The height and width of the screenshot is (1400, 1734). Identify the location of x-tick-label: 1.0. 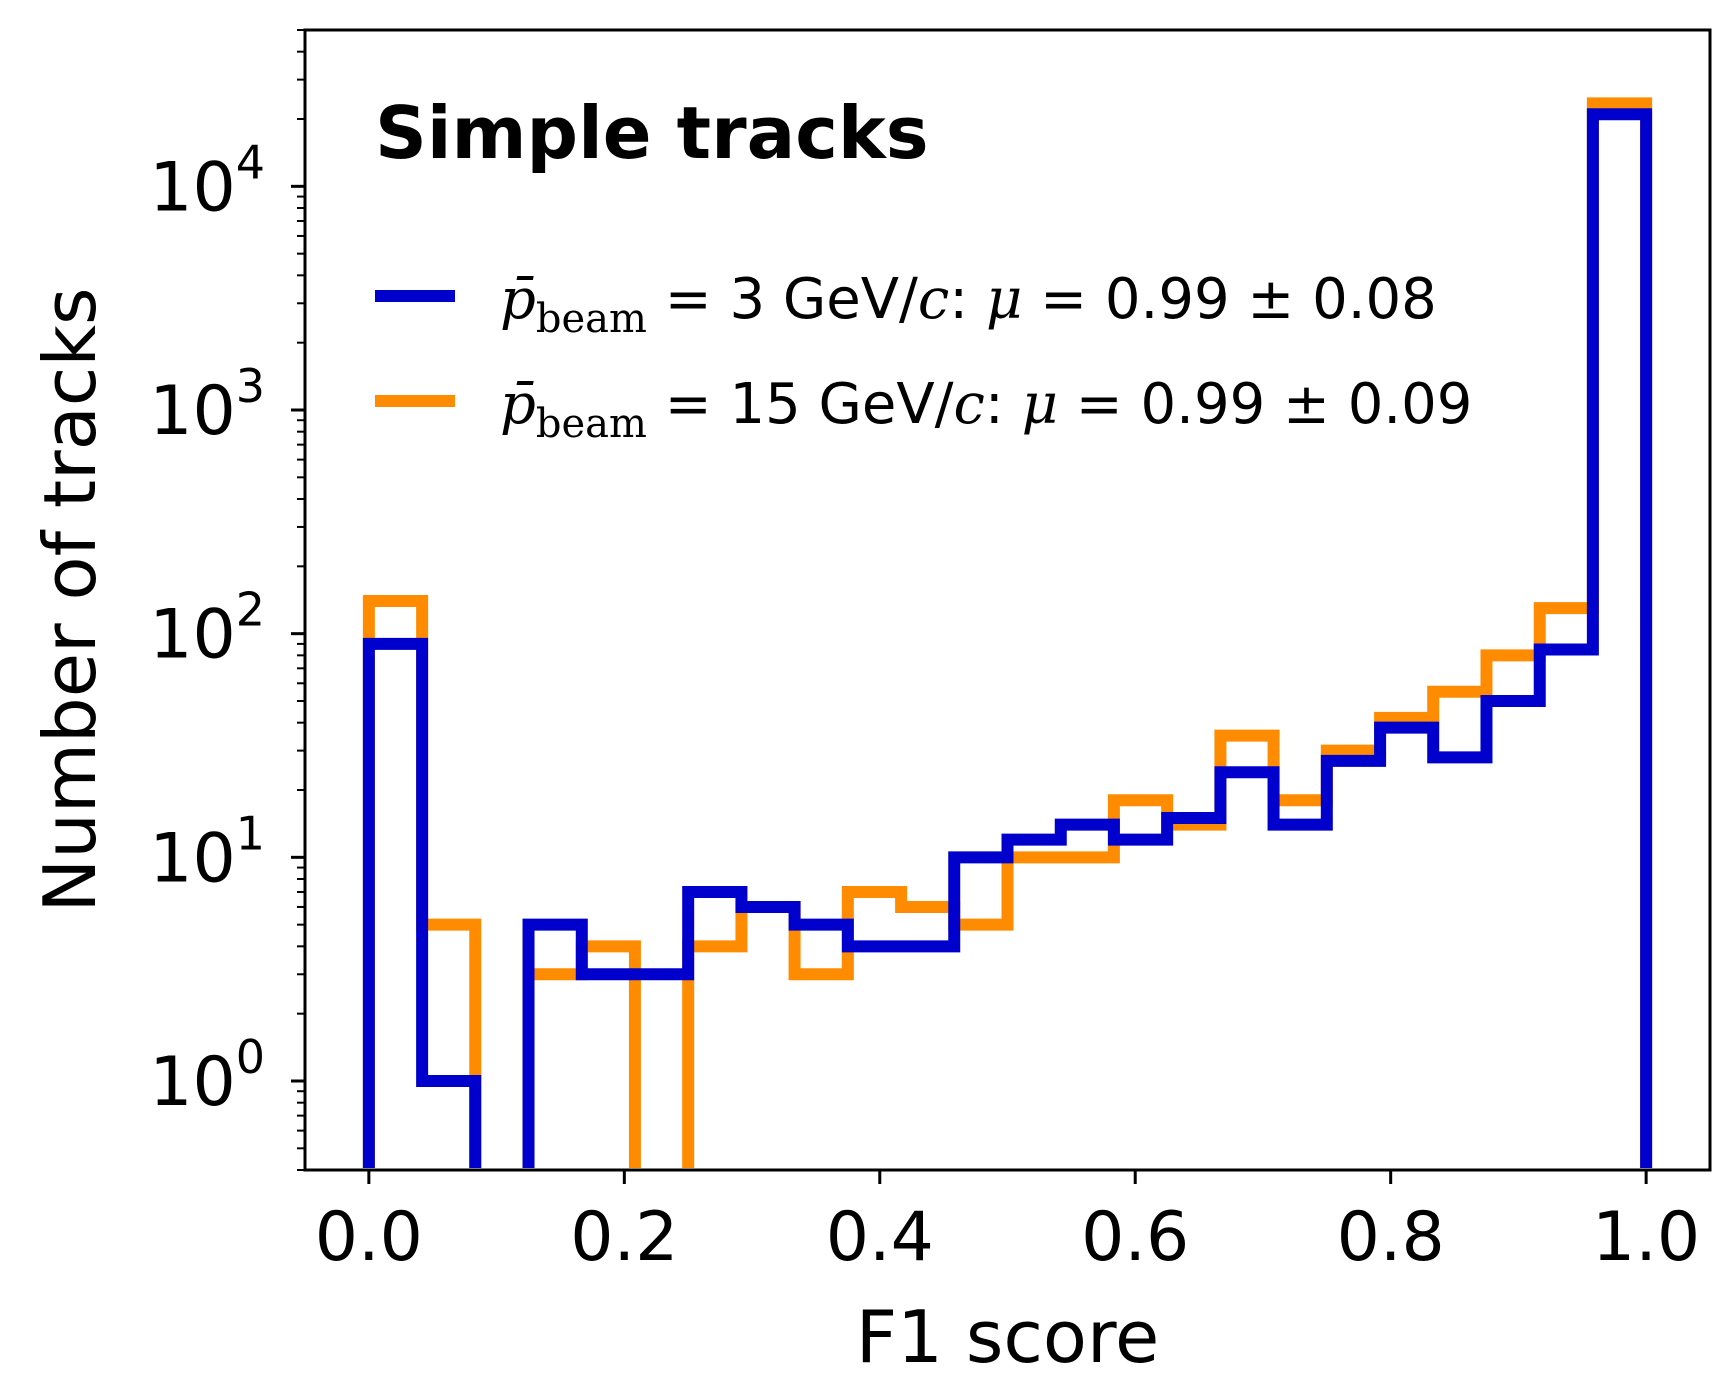
(1646, 1237).